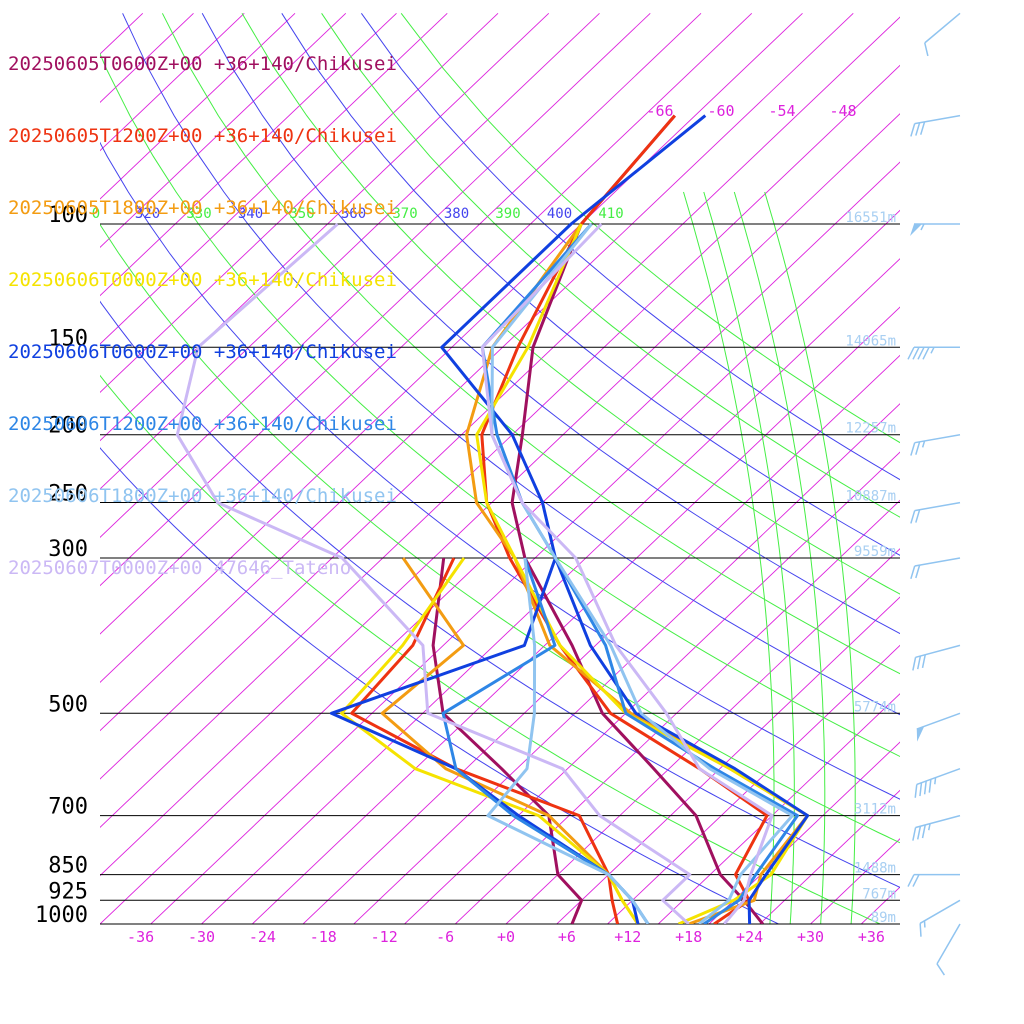 This screenshot has height=1024, width=1024. Describe the element at coordinates (875, 707) in the screenshot. I see `height-label: 5774m` at that location.